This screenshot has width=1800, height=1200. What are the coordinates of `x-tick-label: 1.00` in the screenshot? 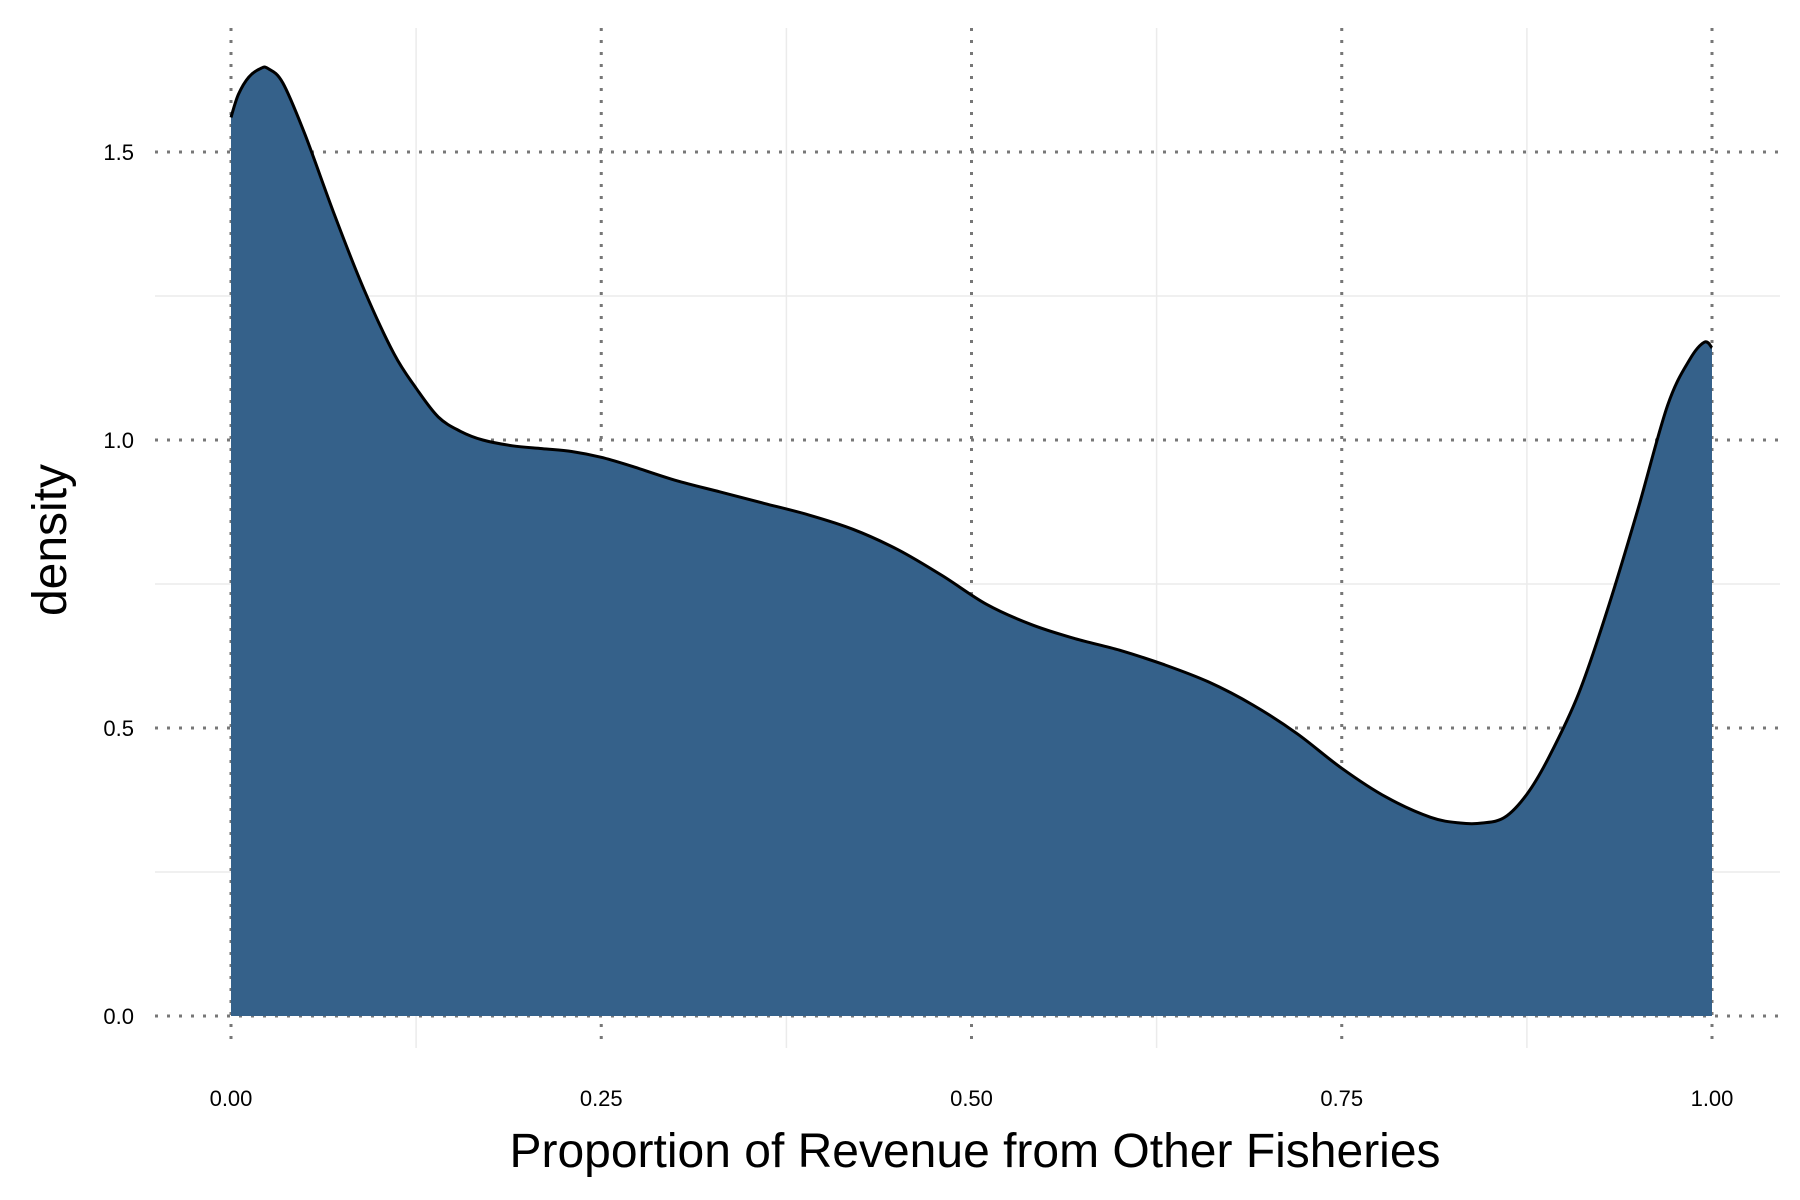 It's located at (1712, 1098).